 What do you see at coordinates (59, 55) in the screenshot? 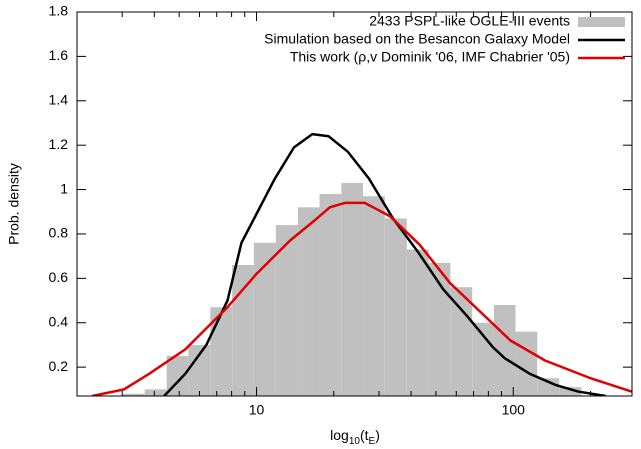
I see `y-tick-label: 1.6` at bounding box center [59, 55].